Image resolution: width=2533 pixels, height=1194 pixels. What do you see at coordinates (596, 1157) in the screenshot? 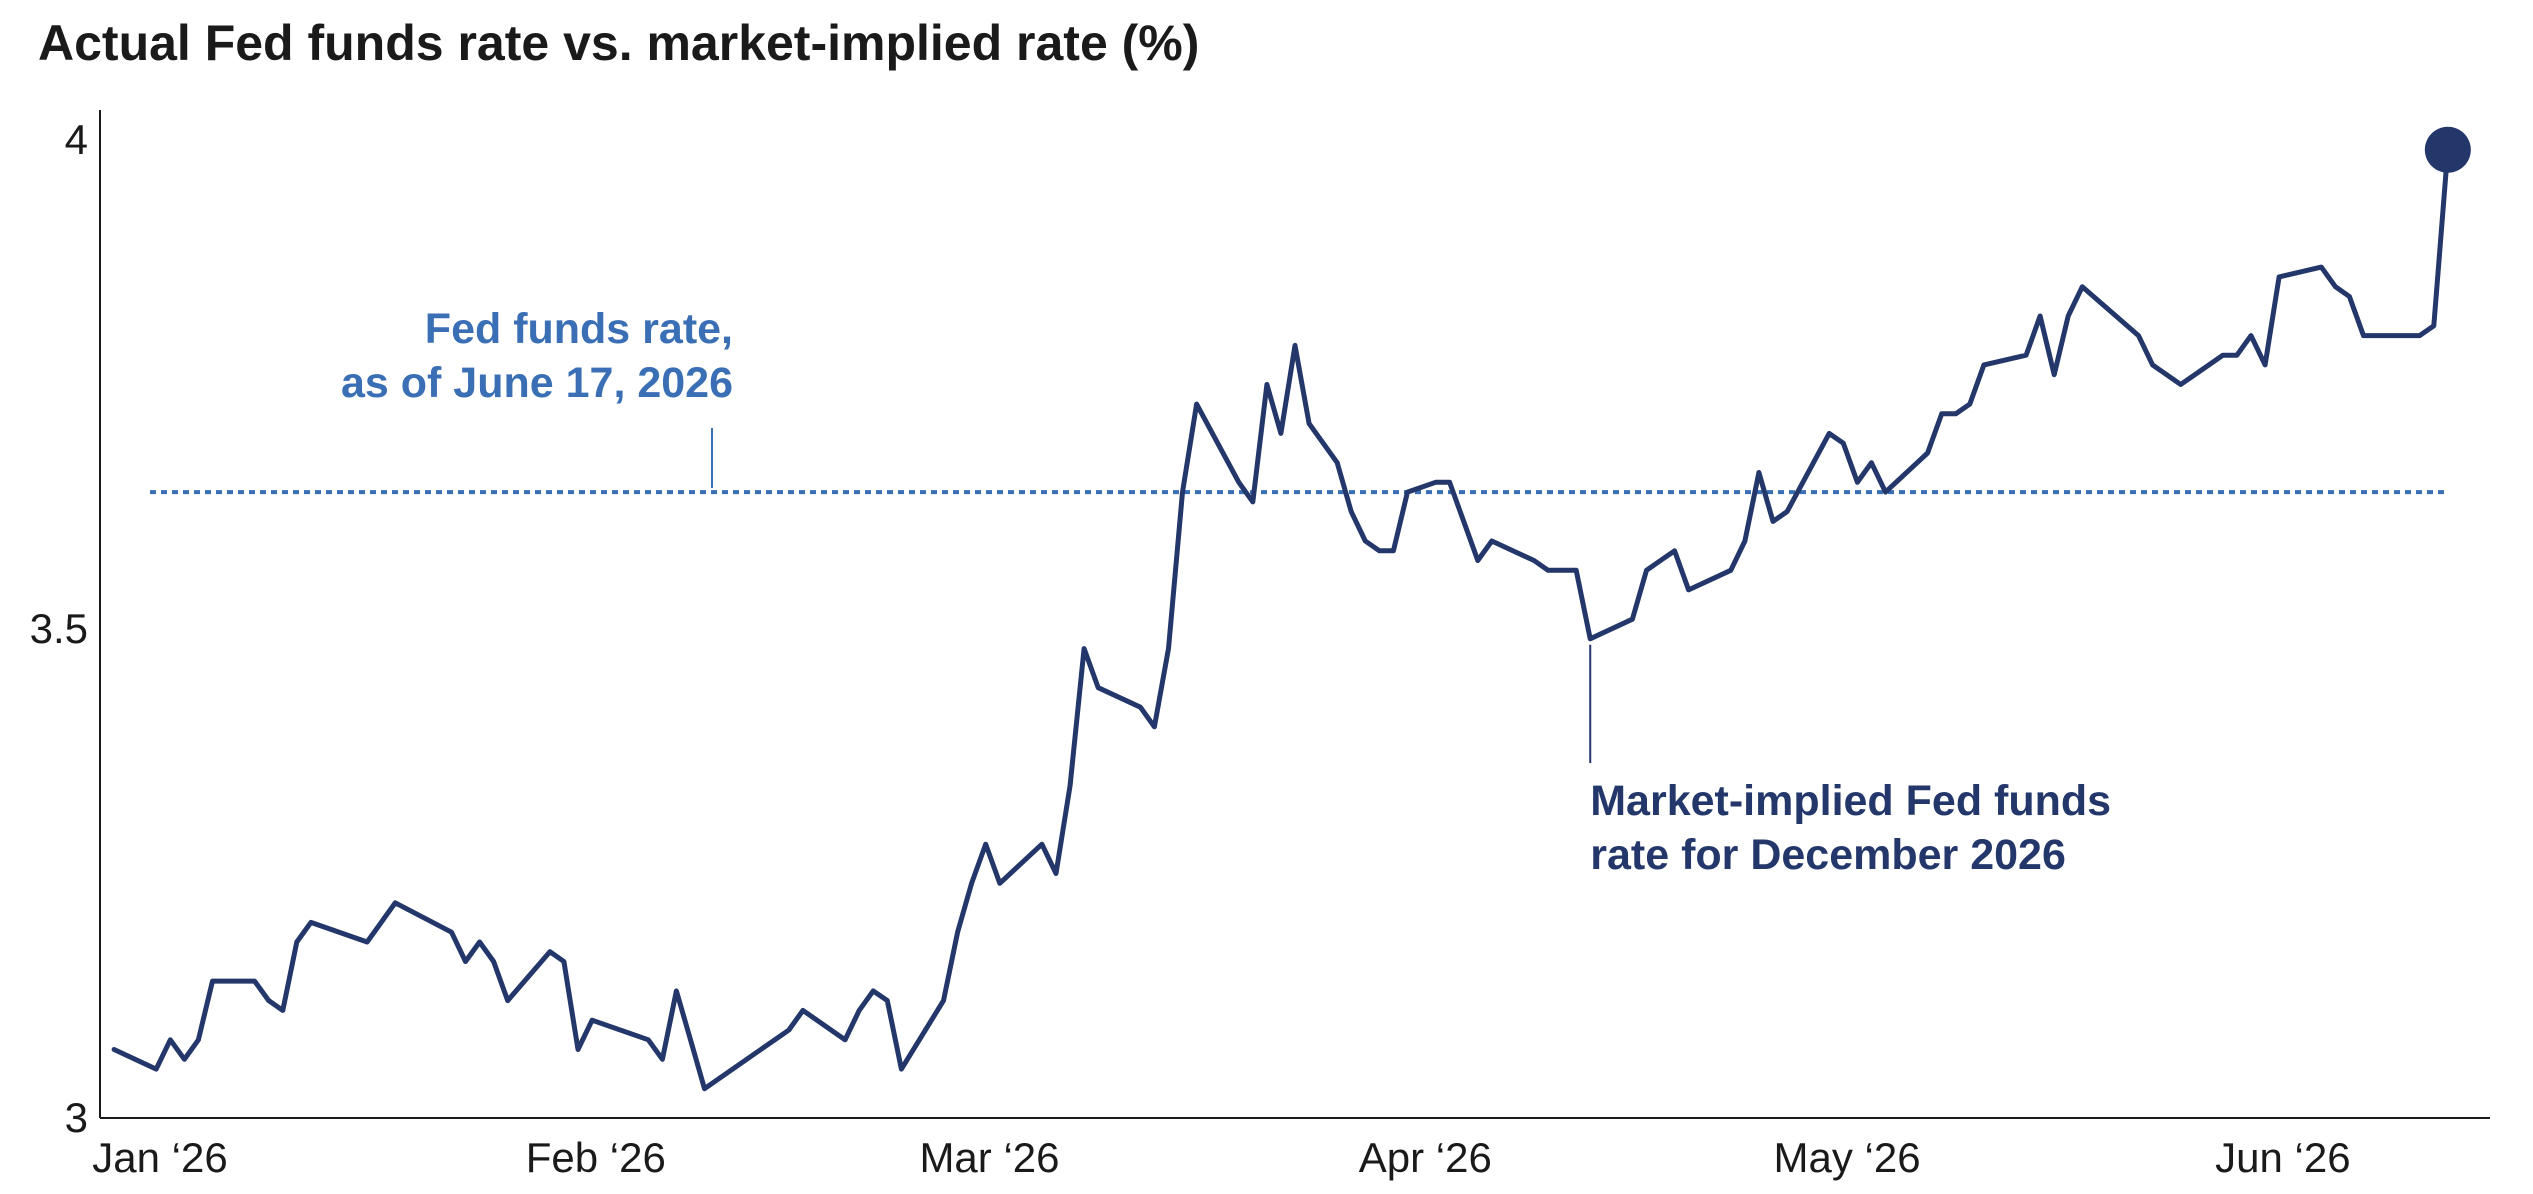
I see `x-tick-label: Feb ‘26` at bounding box center [596, 1157].